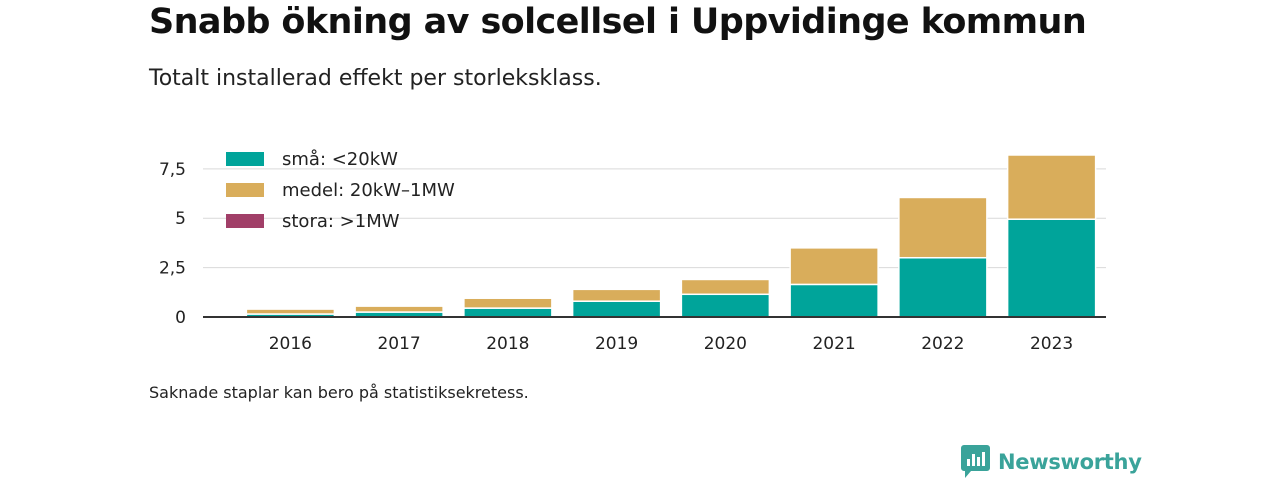 The height and width of the screenshot is (480, 1280). Describe the element at coordinates (1051, 344) in the screenshot. I see `x-tick-label: 2023` at that location.